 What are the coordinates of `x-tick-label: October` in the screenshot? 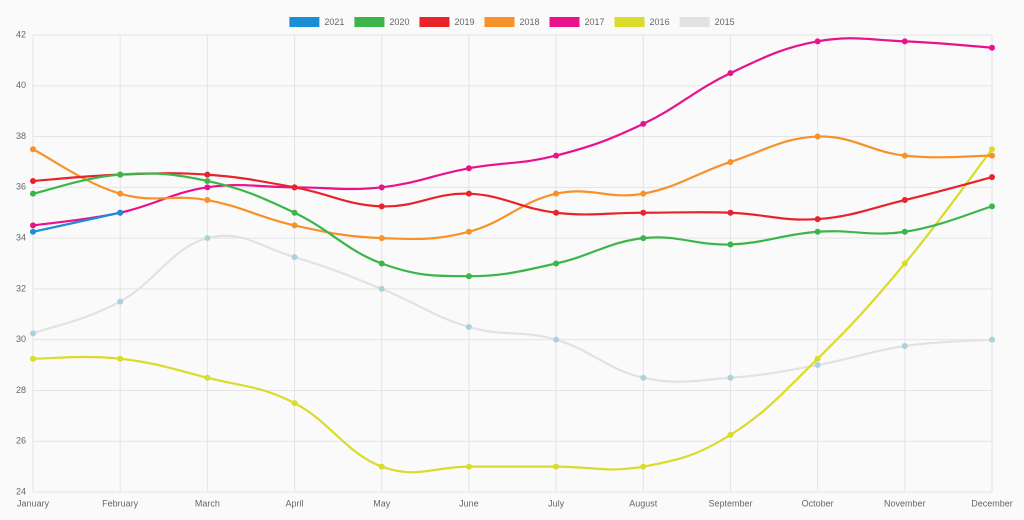 It's located at (818, 503).